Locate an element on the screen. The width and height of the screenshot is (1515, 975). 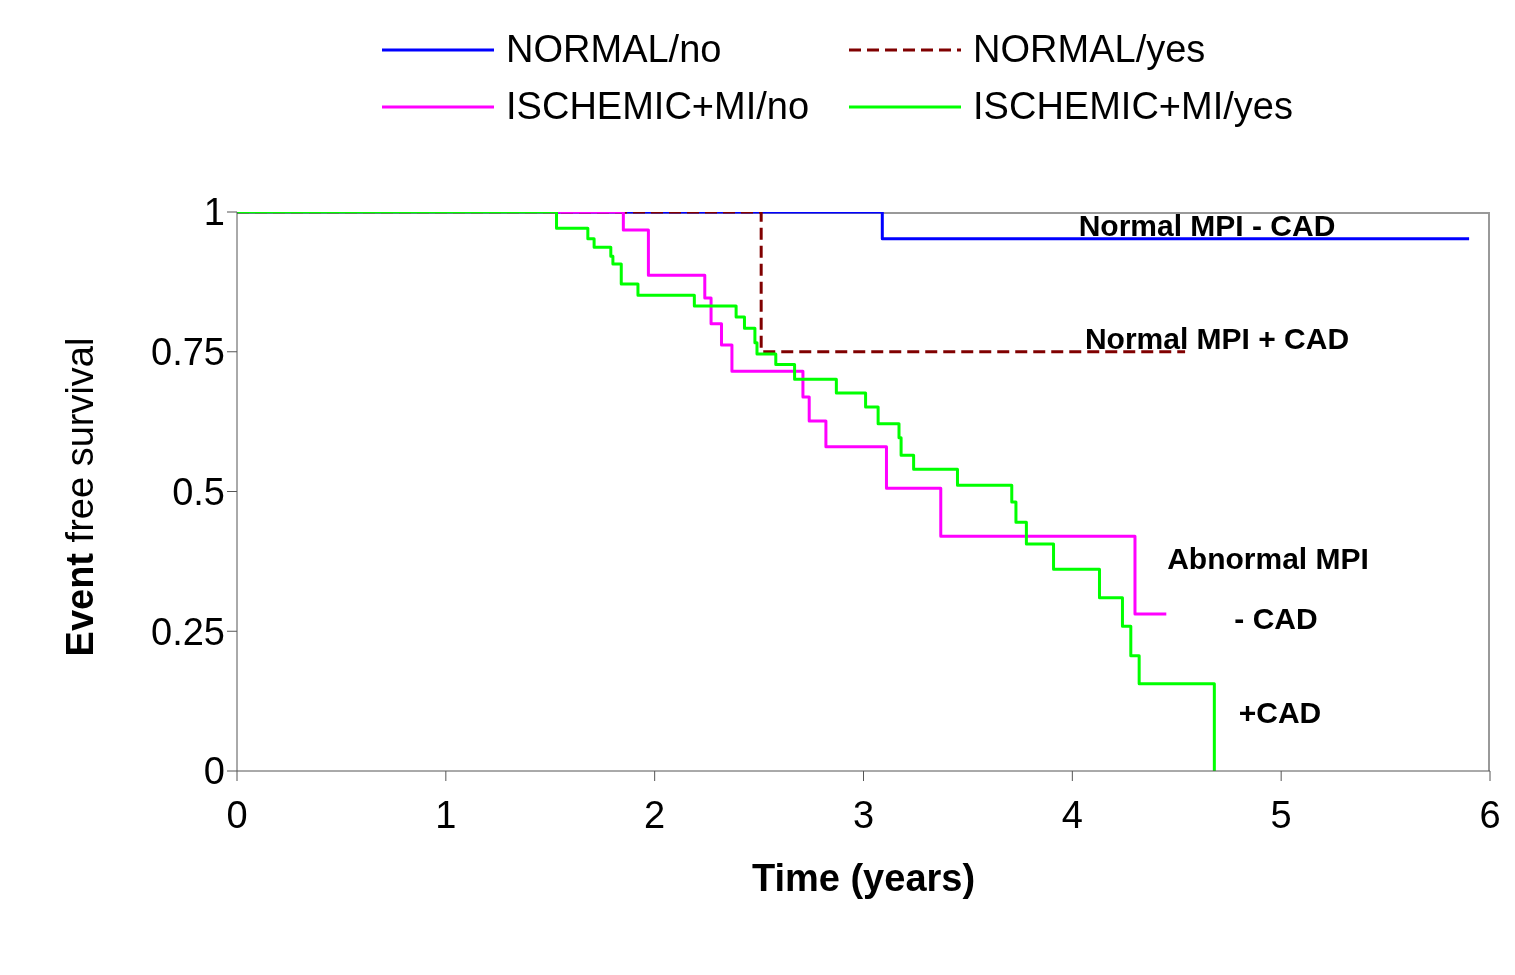
x-tick-label: 1 is located at coordinates (446, 814).